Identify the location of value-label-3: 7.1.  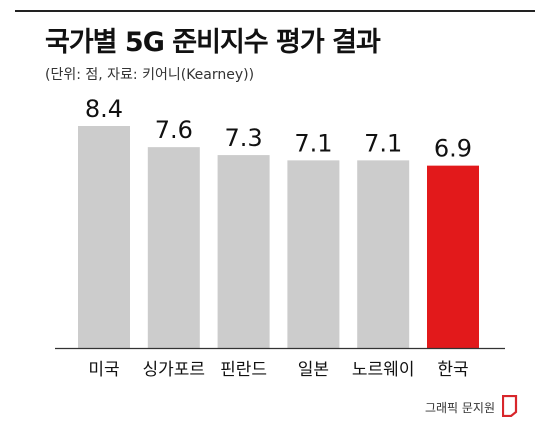
(313, 143).